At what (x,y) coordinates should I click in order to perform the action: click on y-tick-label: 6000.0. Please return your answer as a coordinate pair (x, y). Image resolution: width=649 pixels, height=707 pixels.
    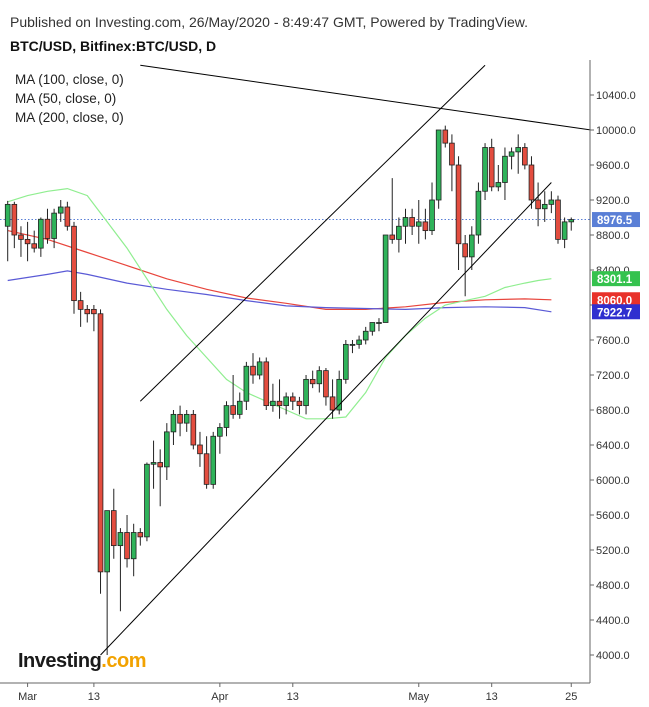
    Looking at the image, I should click on (613, 481).